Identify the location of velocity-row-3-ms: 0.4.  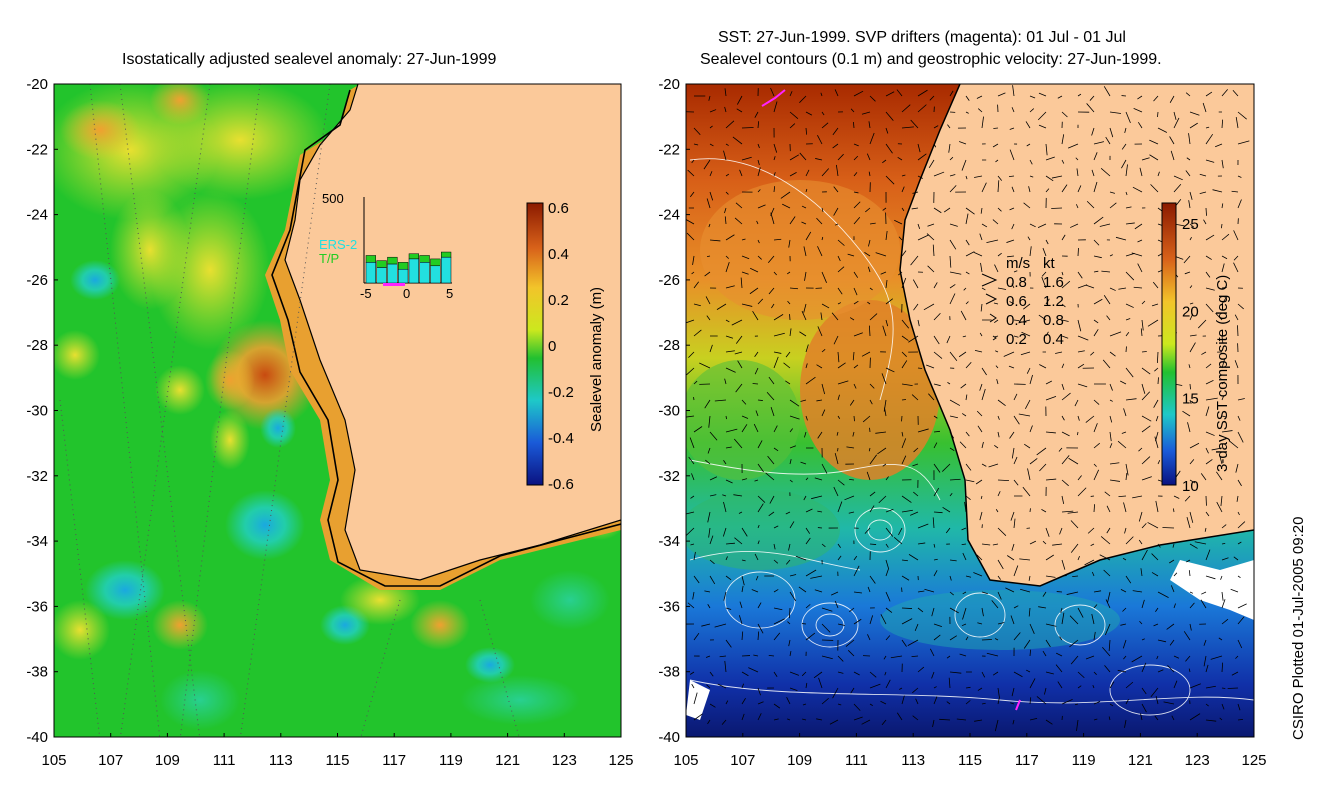
(1016, 320).